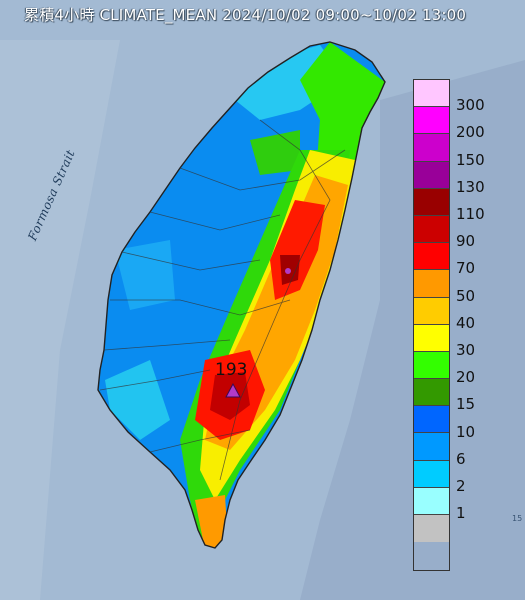 Image resolution: width=525 pixels, height=600 pixels. What do you see at coordinates (461, 486) in the screenshot?
I see `legend-label: 2` at bounding box center [461, 486].